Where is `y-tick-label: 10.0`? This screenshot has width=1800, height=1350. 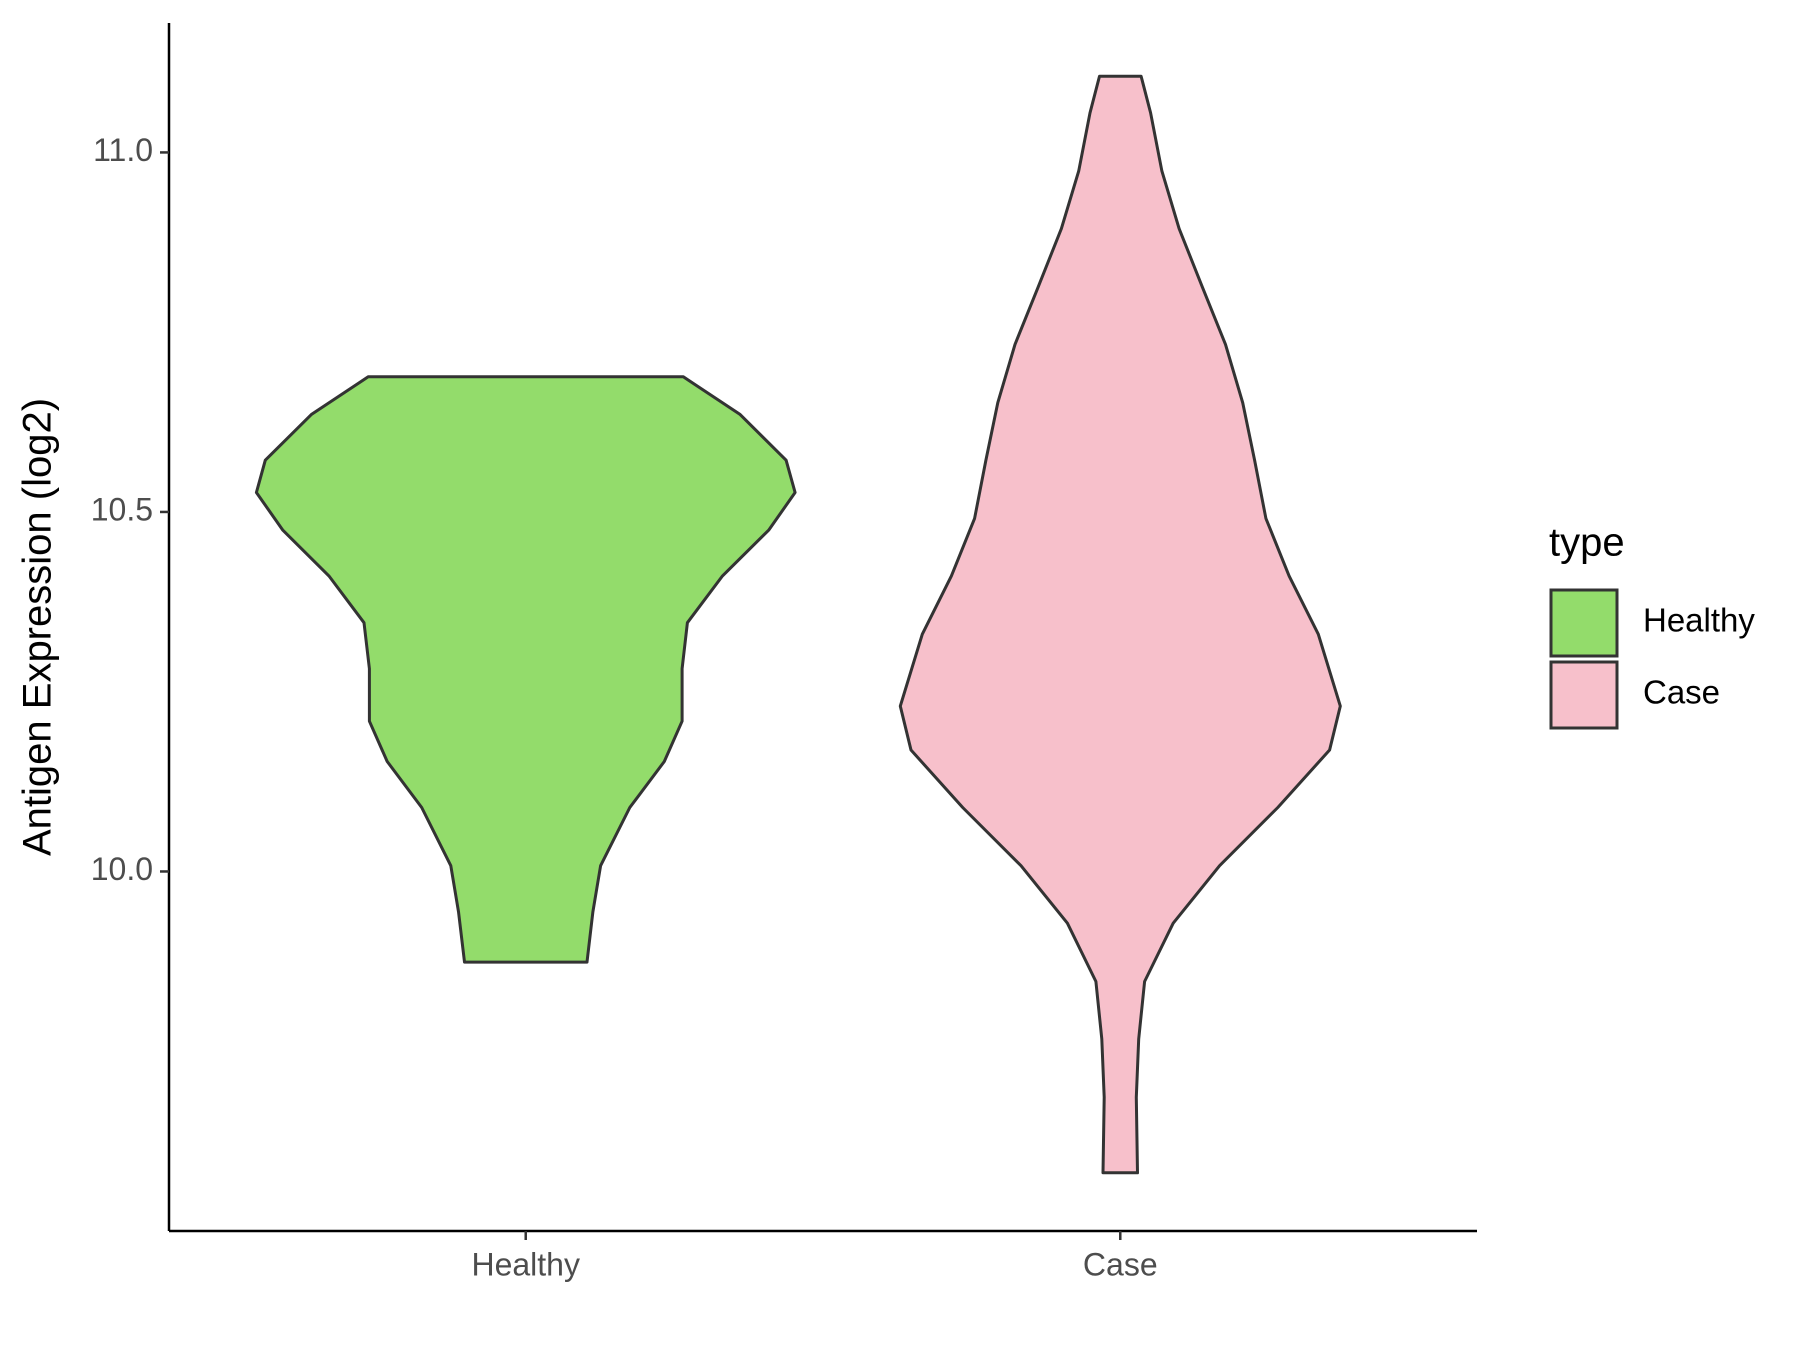
y-tick-label: 10.0 is located at coordinates (122, 869).